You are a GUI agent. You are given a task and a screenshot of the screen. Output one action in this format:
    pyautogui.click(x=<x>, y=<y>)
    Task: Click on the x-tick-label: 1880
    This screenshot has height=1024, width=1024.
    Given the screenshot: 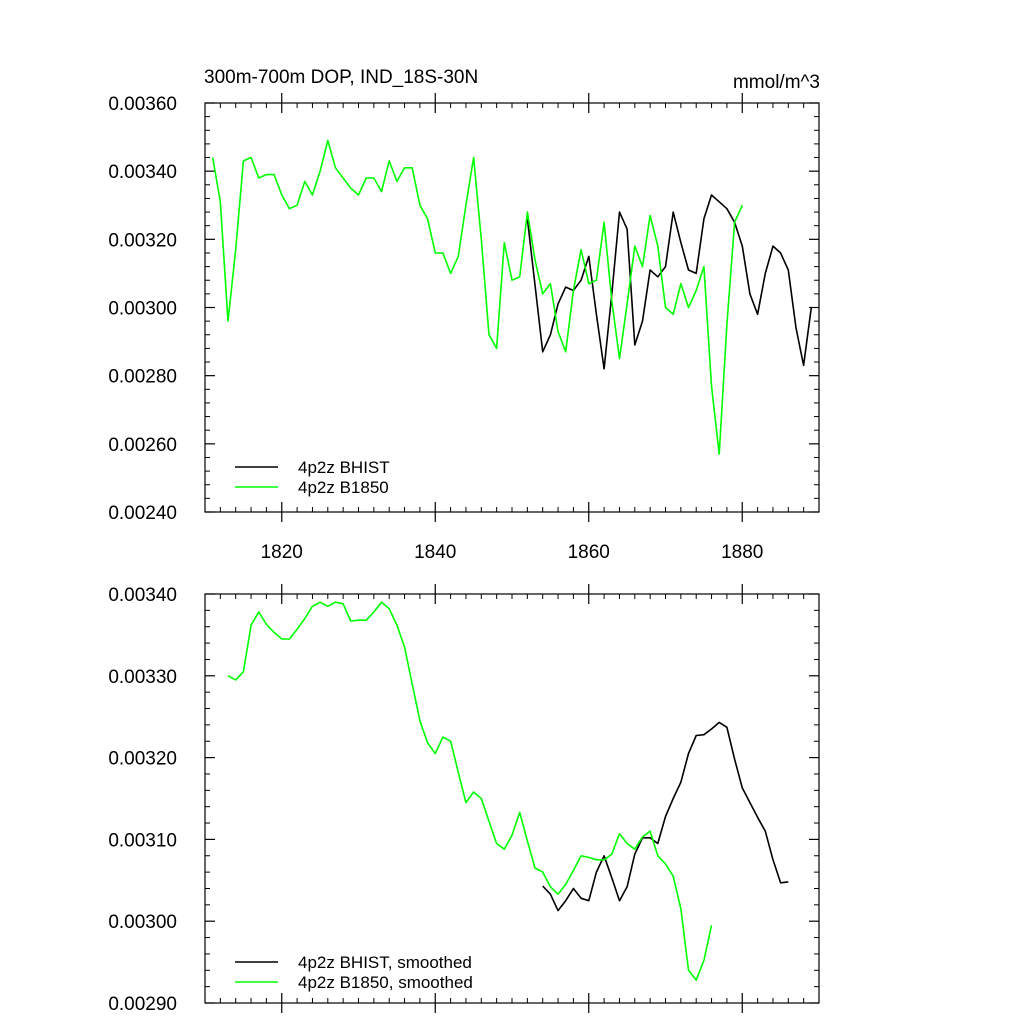 What is the action you would take?
    pyautogui.click(x=742, y=552)
    